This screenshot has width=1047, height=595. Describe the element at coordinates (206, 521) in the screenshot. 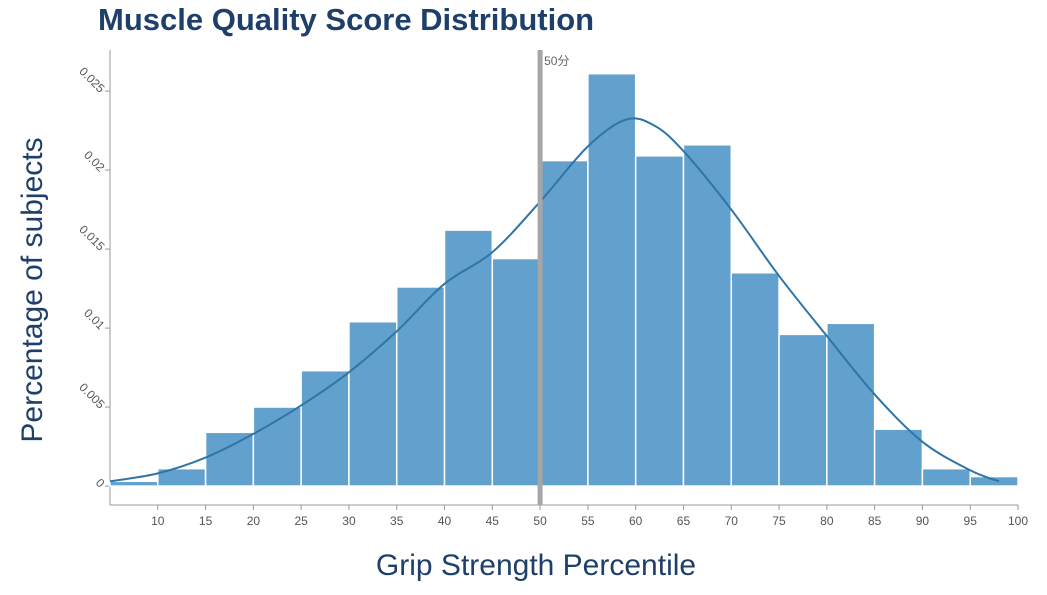

I see `x-tick-label: 15` at that location.